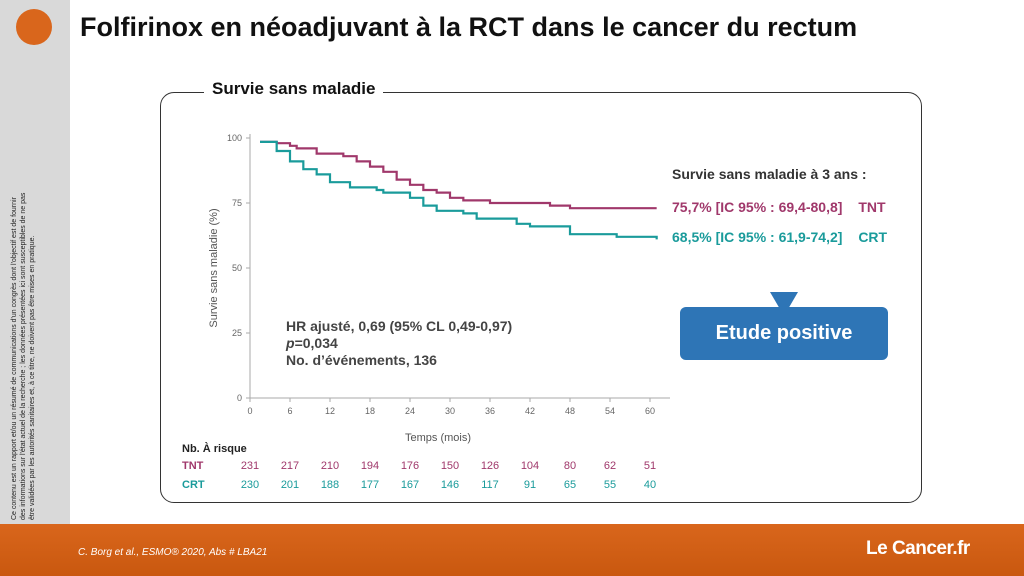 The image size is (1024, 576). Describe the element at coordinates (450, 411) in the screenshot. I see `x-tick-label: 30` at that location.